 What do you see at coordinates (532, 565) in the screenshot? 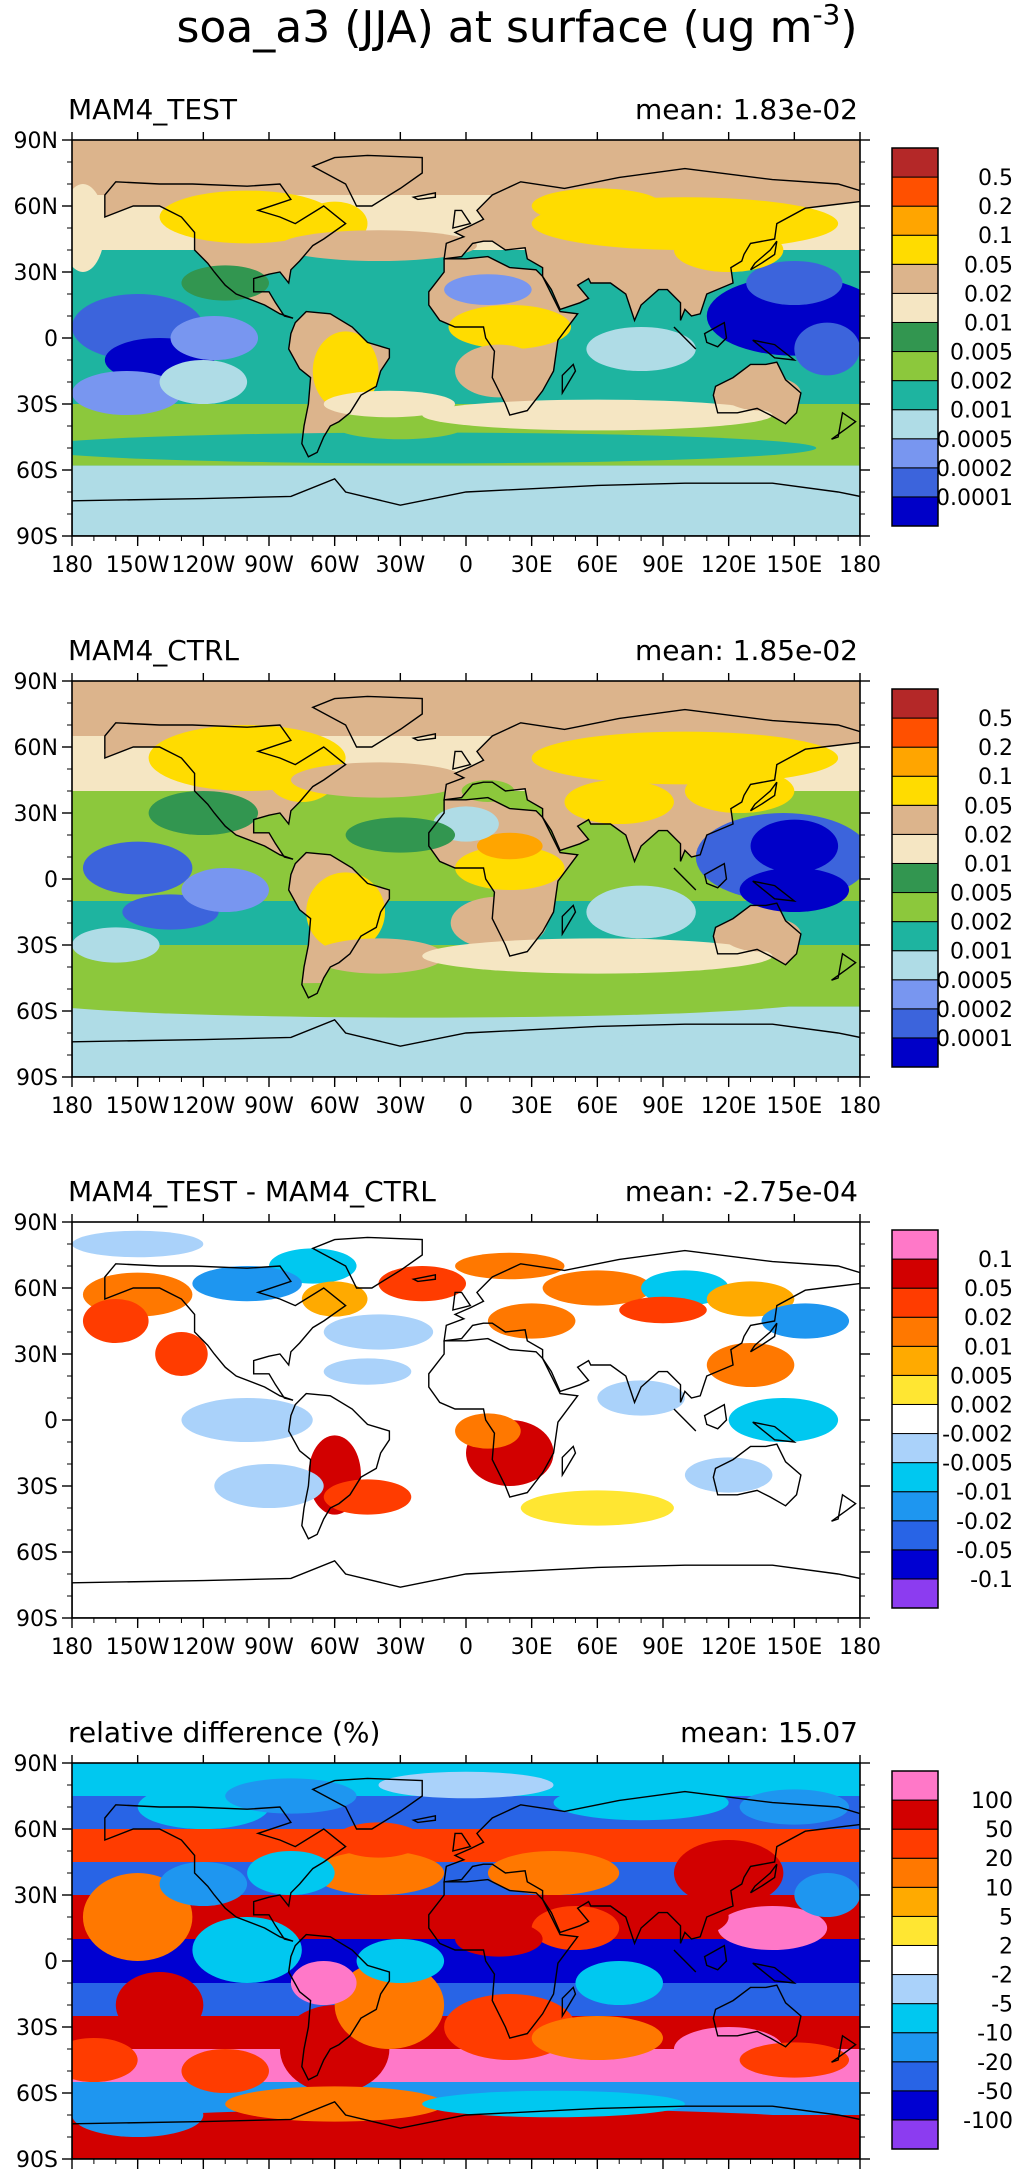
I see `x-tick-label: 30E` at bounding box center [532, 565].